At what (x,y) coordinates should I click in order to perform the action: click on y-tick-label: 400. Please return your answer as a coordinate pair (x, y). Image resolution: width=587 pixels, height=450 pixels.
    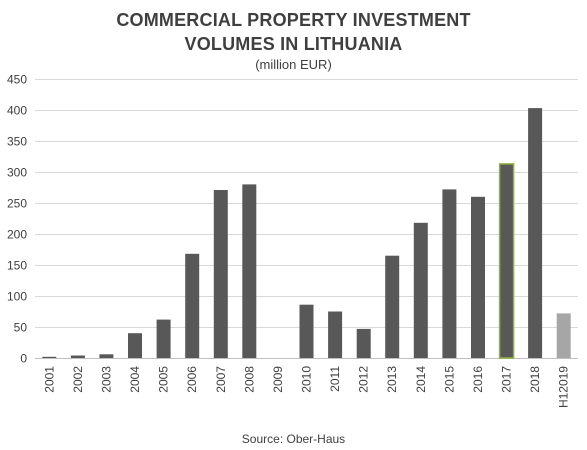
    Looking at the image, I should click on (17, 111).